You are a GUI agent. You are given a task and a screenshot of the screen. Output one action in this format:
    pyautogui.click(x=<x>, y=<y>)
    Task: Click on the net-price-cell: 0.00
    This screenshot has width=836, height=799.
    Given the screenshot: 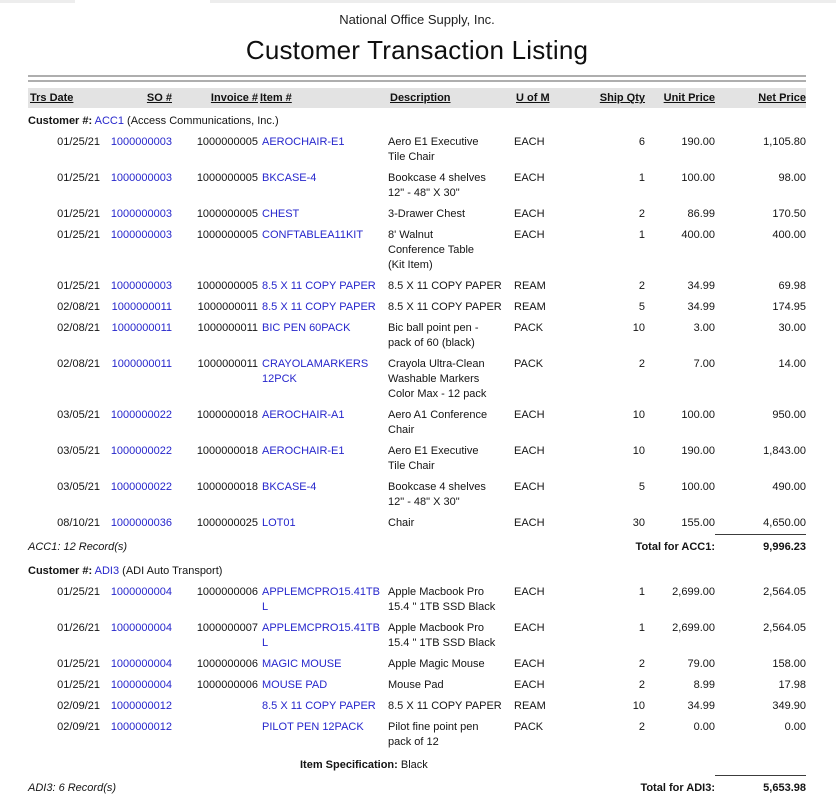 What is the action you would take?
    pyautogui.click(x=760, y=735)
    